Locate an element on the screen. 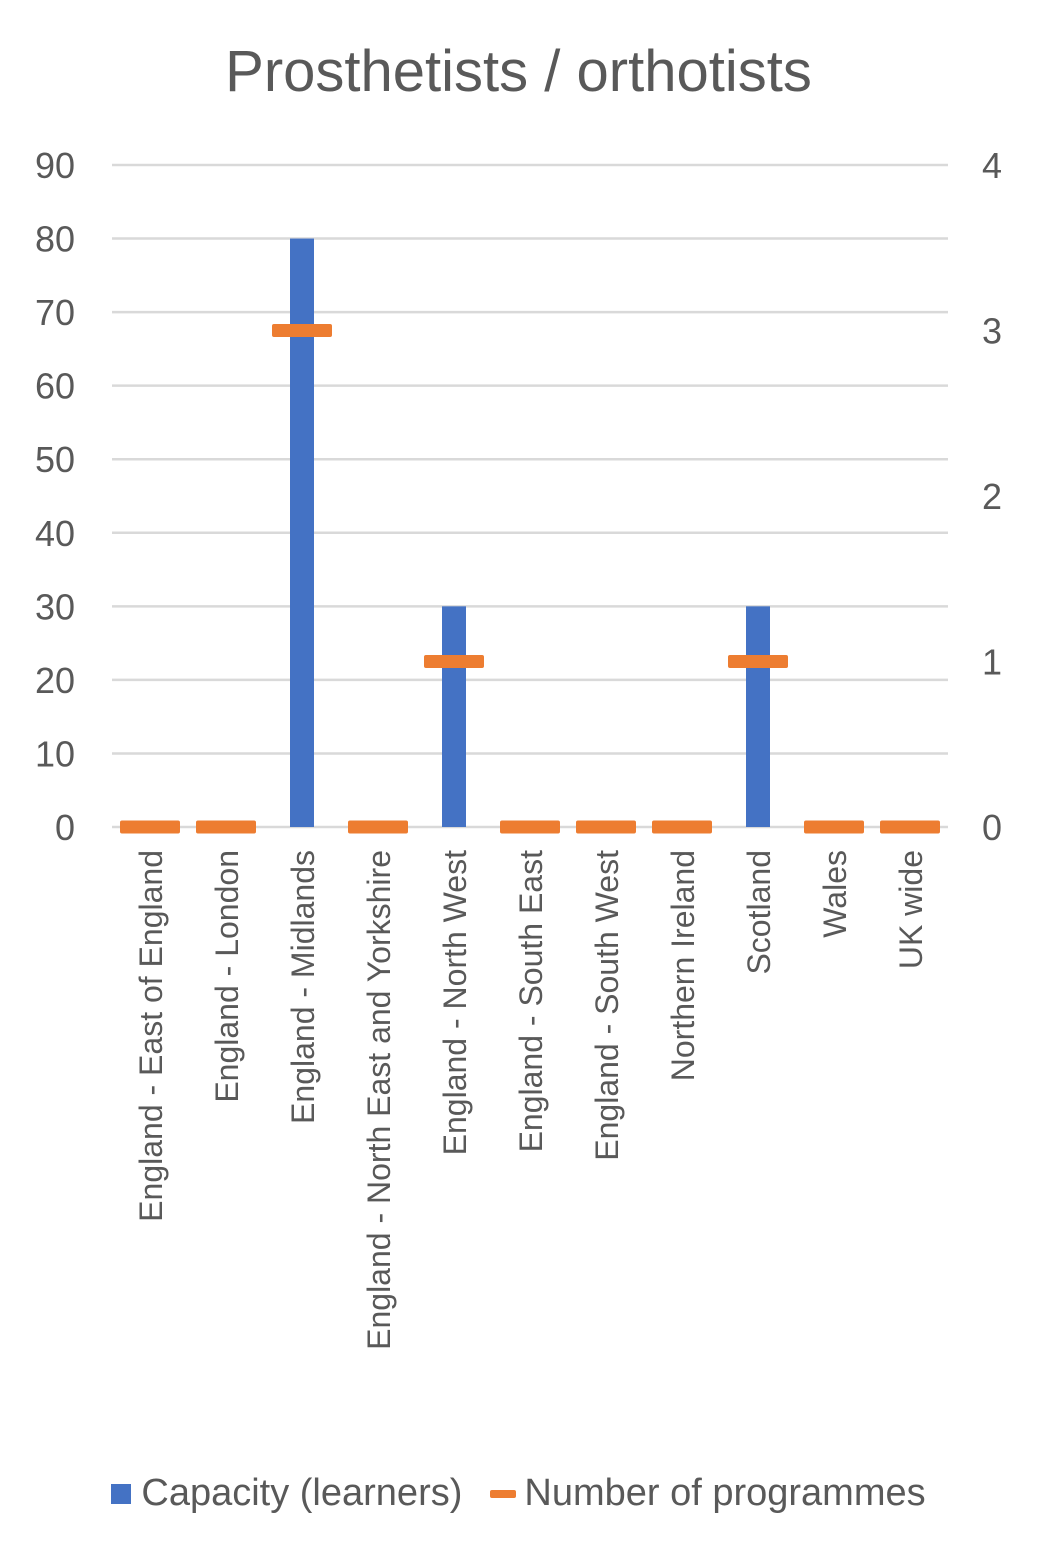  chart-title: Prosthetists / orthotists is located at coordinates (518, 71).